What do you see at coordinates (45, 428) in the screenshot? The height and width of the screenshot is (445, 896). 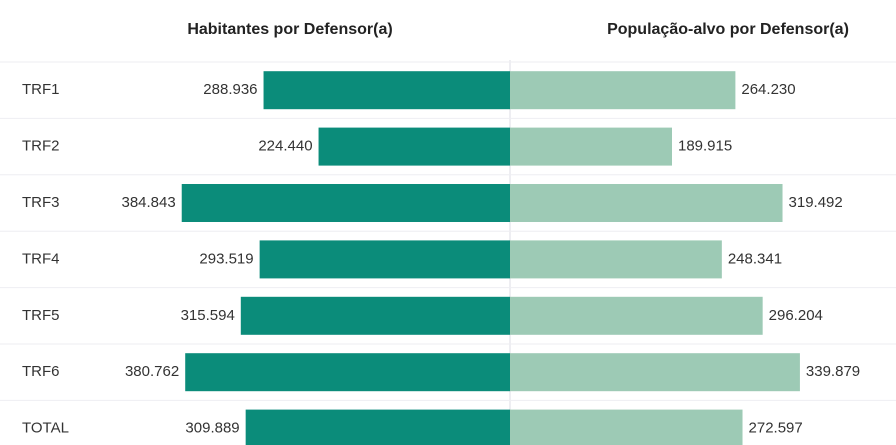 I see `row-label: TOTAL` at bounding box center [45, 428].